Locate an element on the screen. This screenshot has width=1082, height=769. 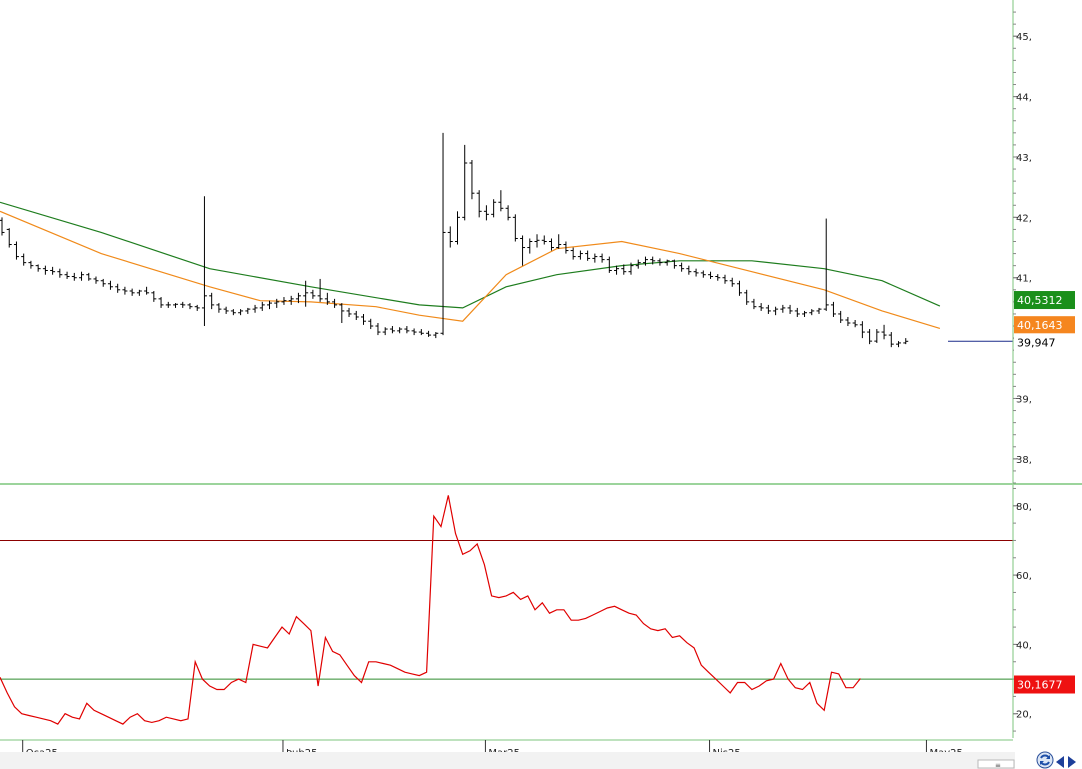
price-badge-label: 40,5312 is located at coordinates (1040, 300).